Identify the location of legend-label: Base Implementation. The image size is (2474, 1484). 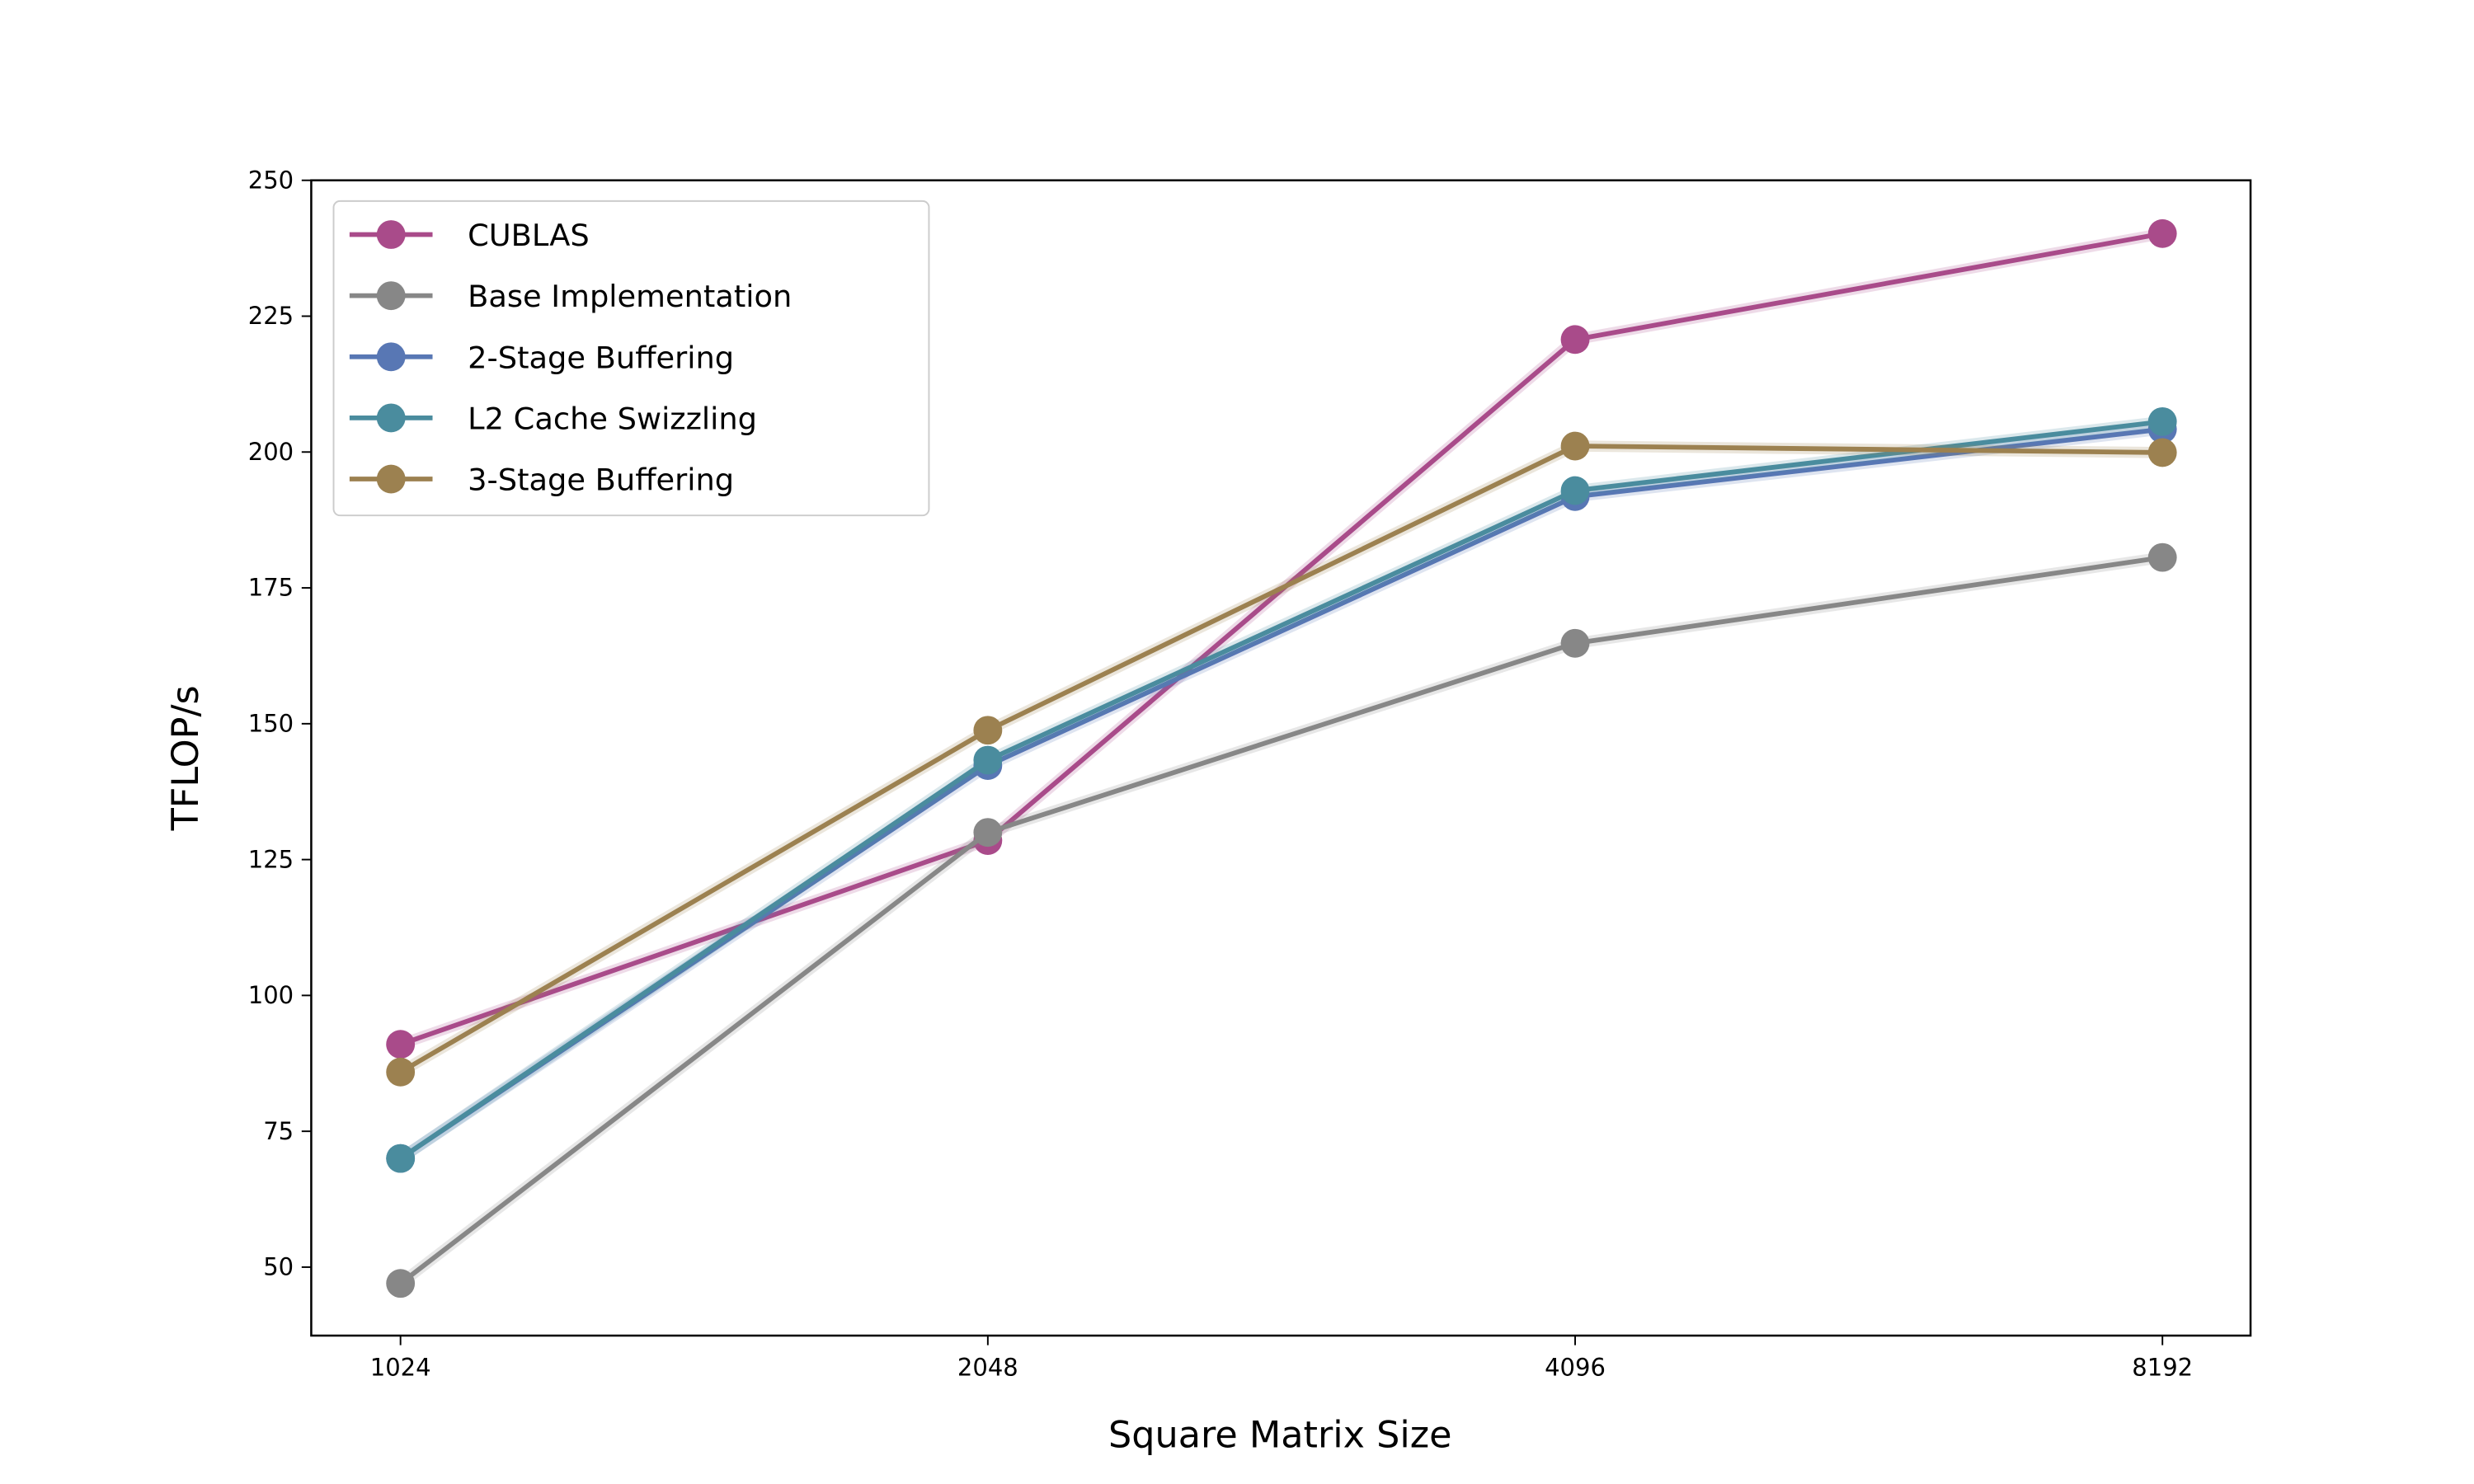
(630, 296).